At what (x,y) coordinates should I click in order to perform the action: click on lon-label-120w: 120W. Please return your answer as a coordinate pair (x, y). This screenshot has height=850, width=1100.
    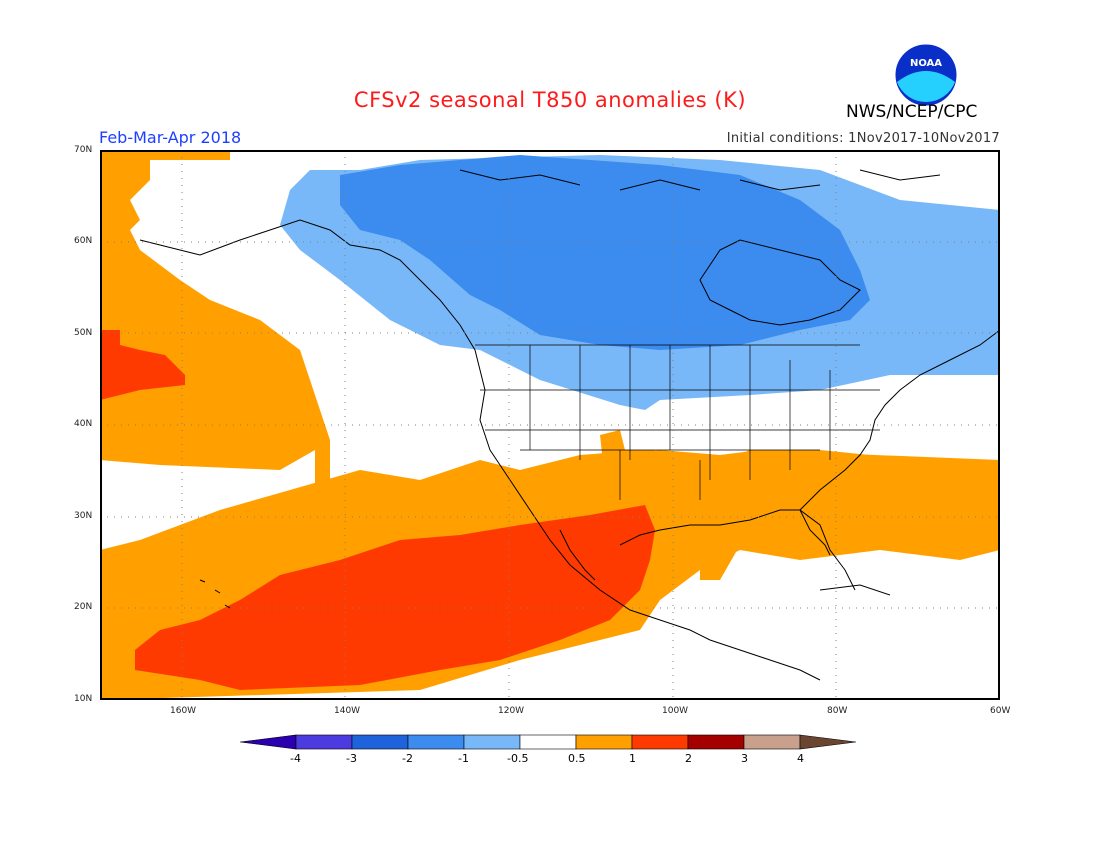
    Looking at the image, I should click on (511, 711).